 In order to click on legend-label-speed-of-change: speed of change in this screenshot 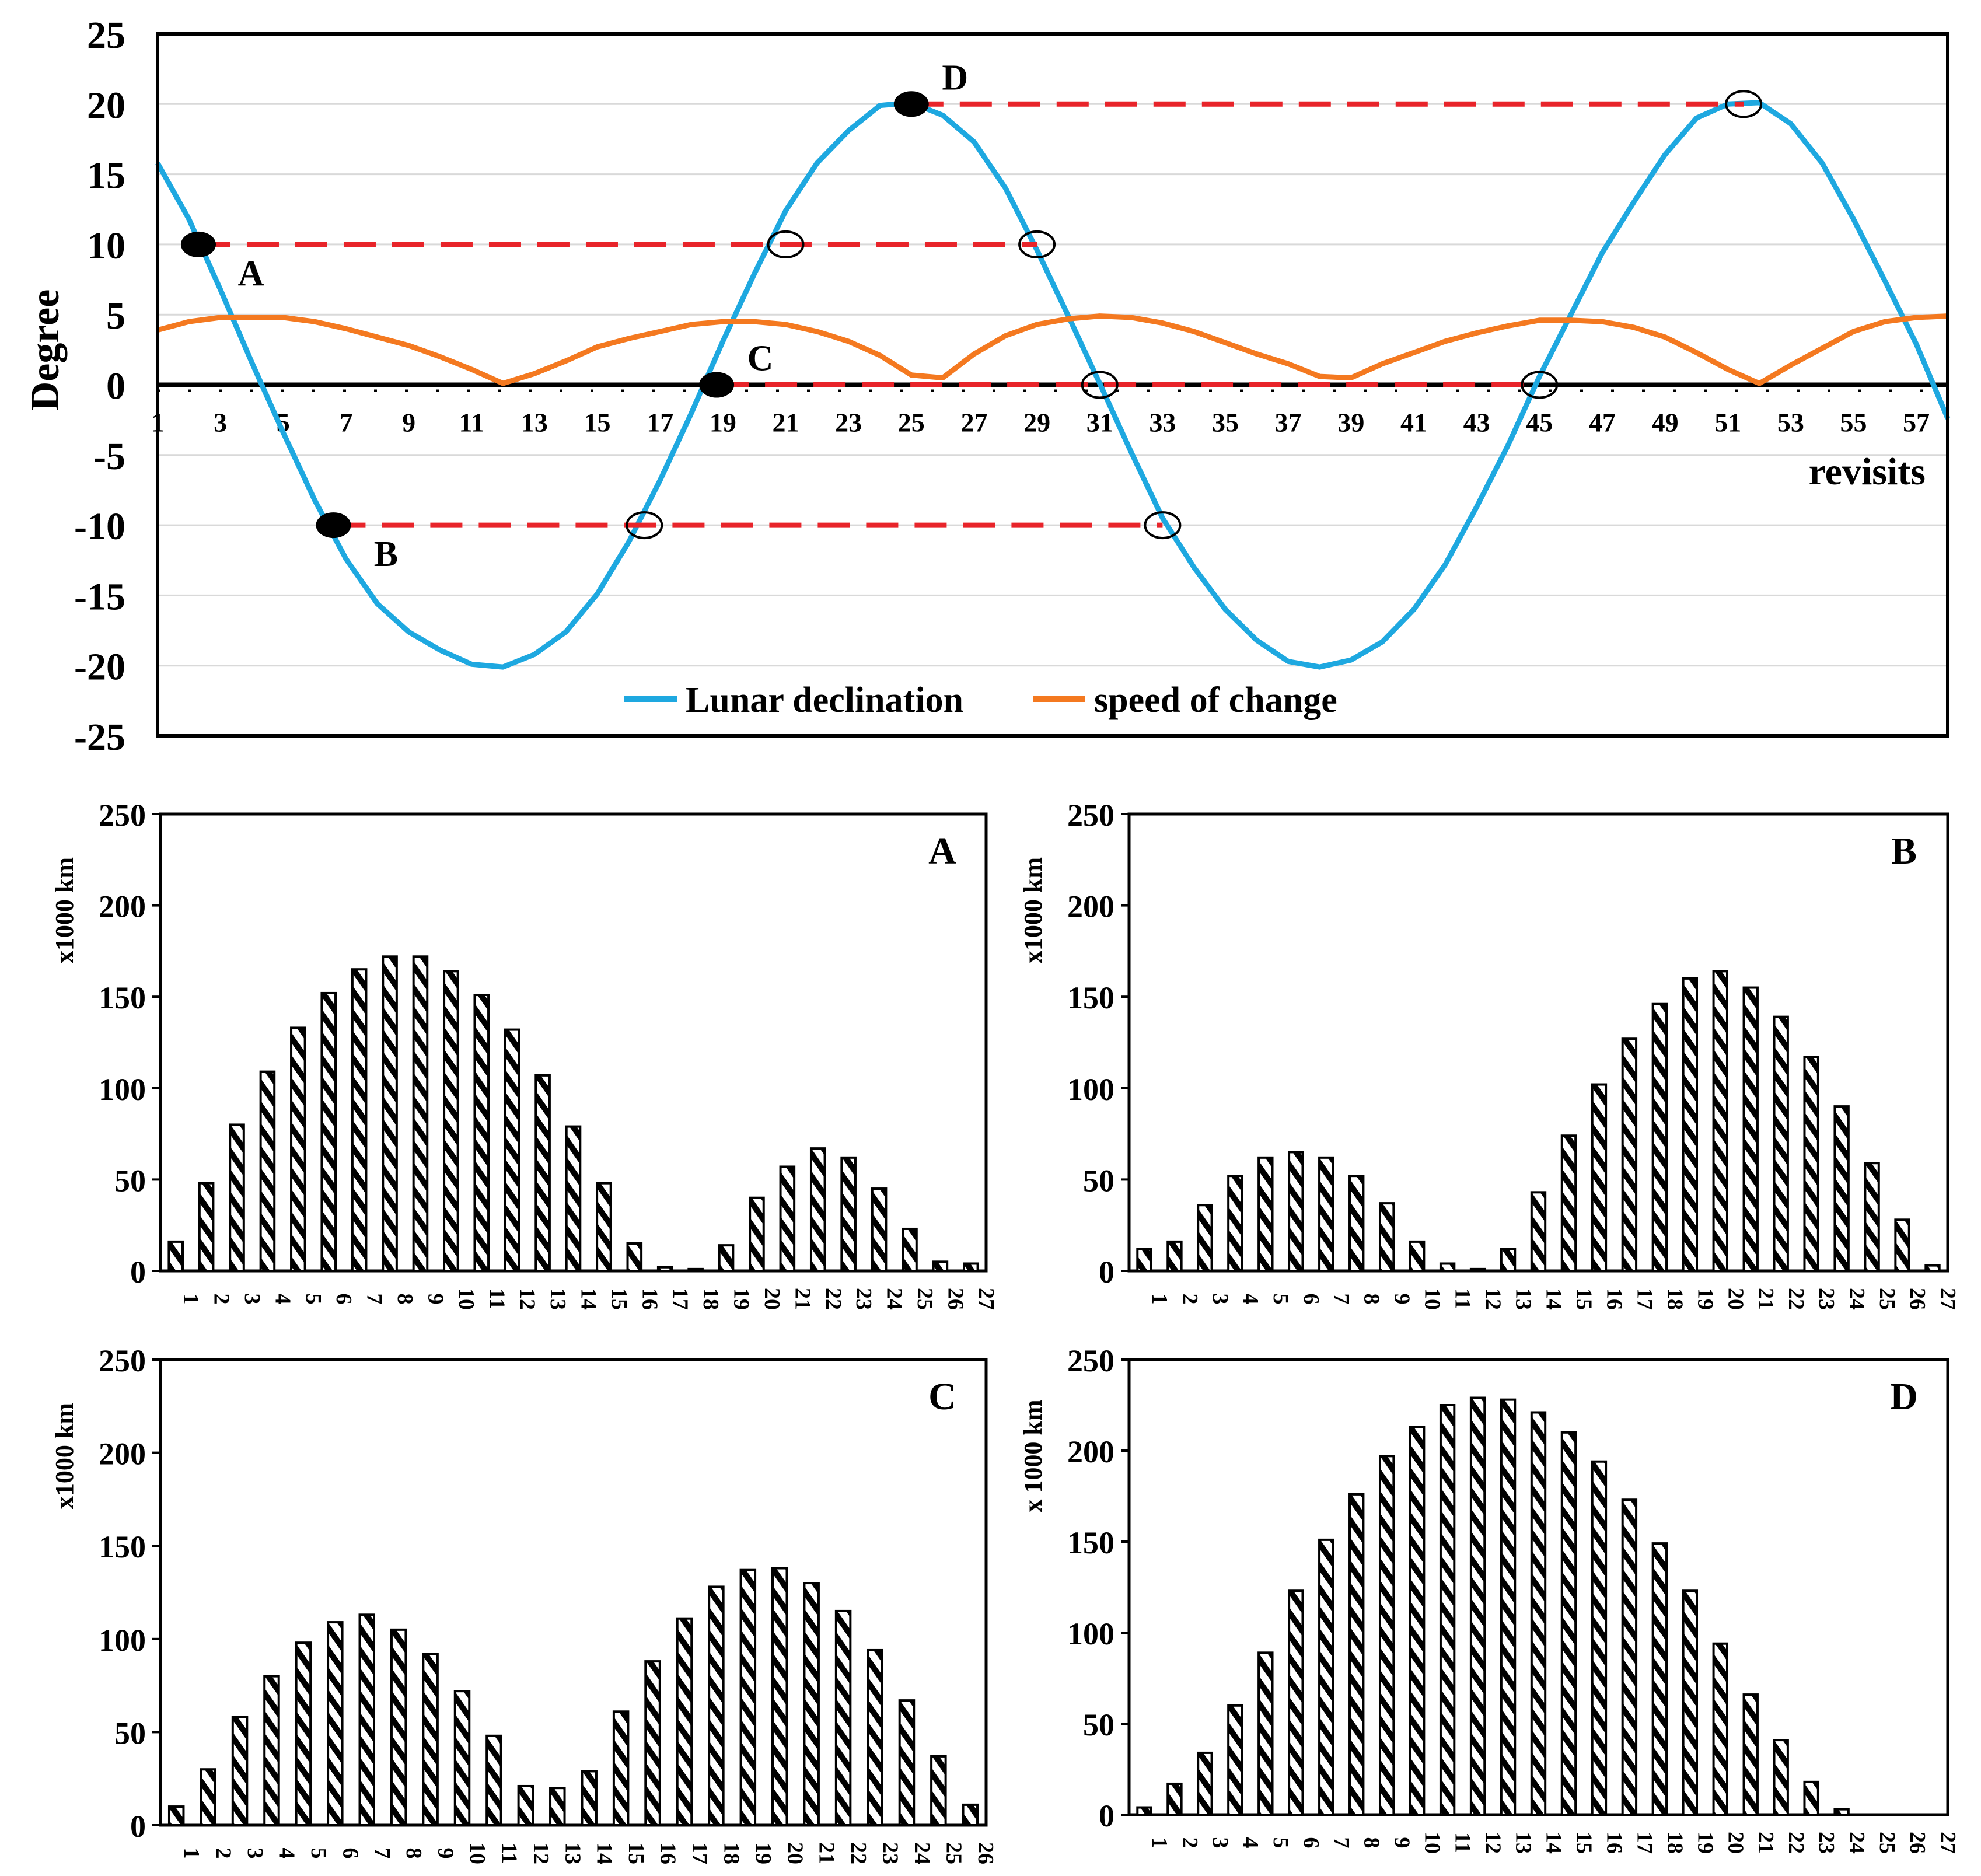, I will do `click(1215, 700)`.